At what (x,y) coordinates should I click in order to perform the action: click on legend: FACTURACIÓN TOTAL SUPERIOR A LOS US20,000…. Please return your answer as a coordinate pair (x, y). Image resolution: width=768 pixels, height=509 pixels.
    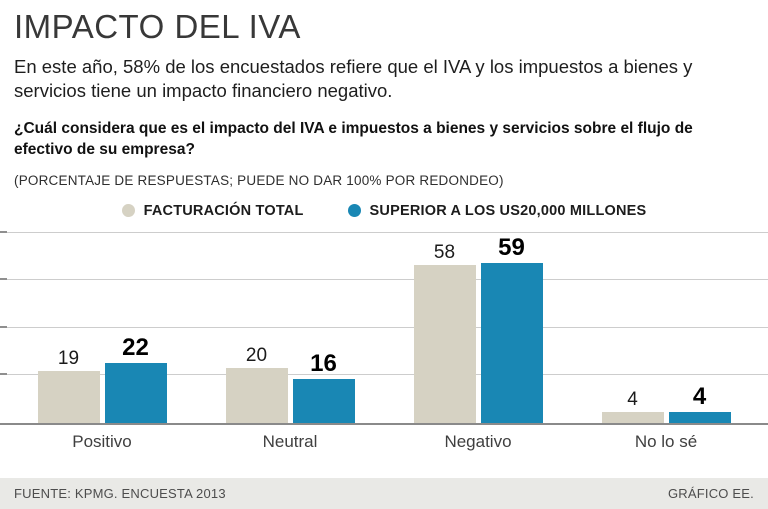
    Looking at the image, I should click on (384, 211).